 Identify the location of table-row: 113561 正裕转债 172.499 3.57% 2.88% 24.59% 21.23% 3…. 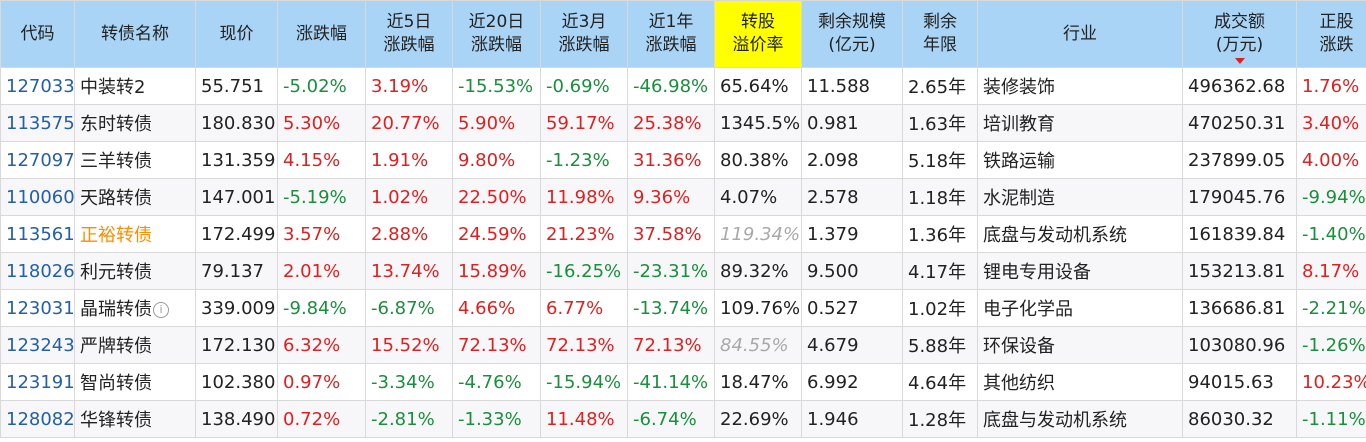
(683, 234).